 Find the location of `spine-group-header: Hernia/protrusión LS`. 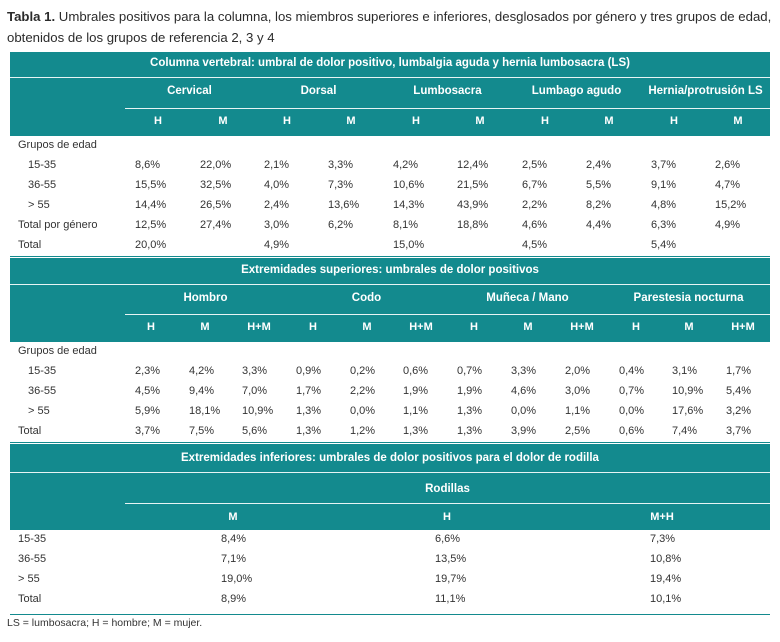

spine-group-header: Hernia/protrusión LS is located at coordinates (705, 91).